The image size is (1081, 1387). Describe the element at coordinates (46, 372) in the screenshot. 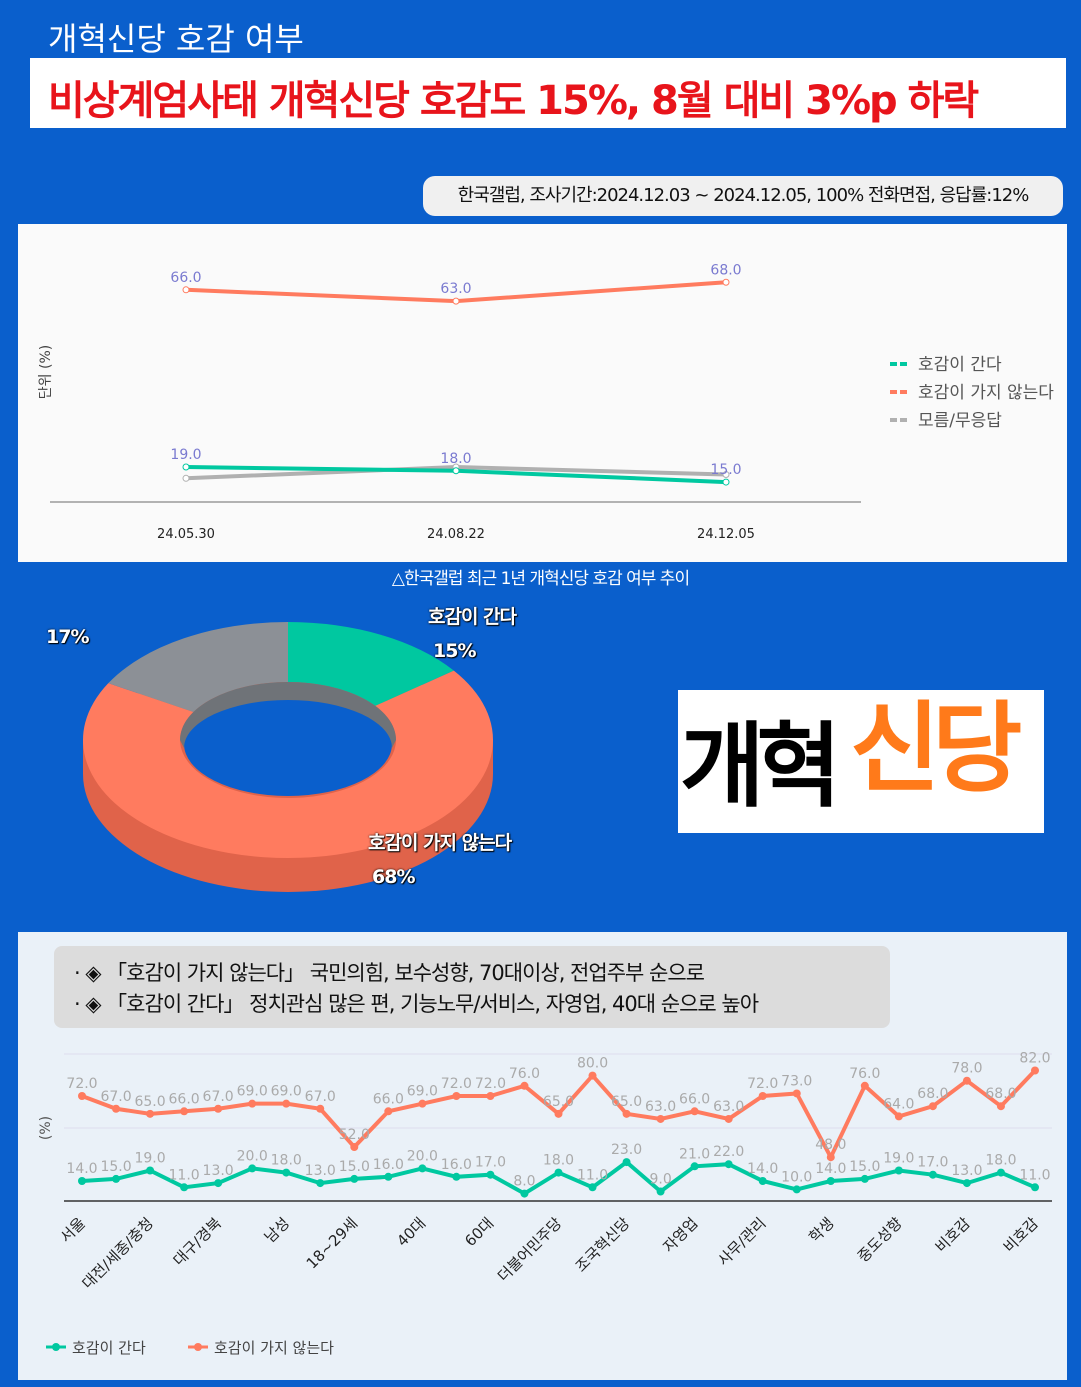

I see `y-axis-label: 단위 (%)` at that location.